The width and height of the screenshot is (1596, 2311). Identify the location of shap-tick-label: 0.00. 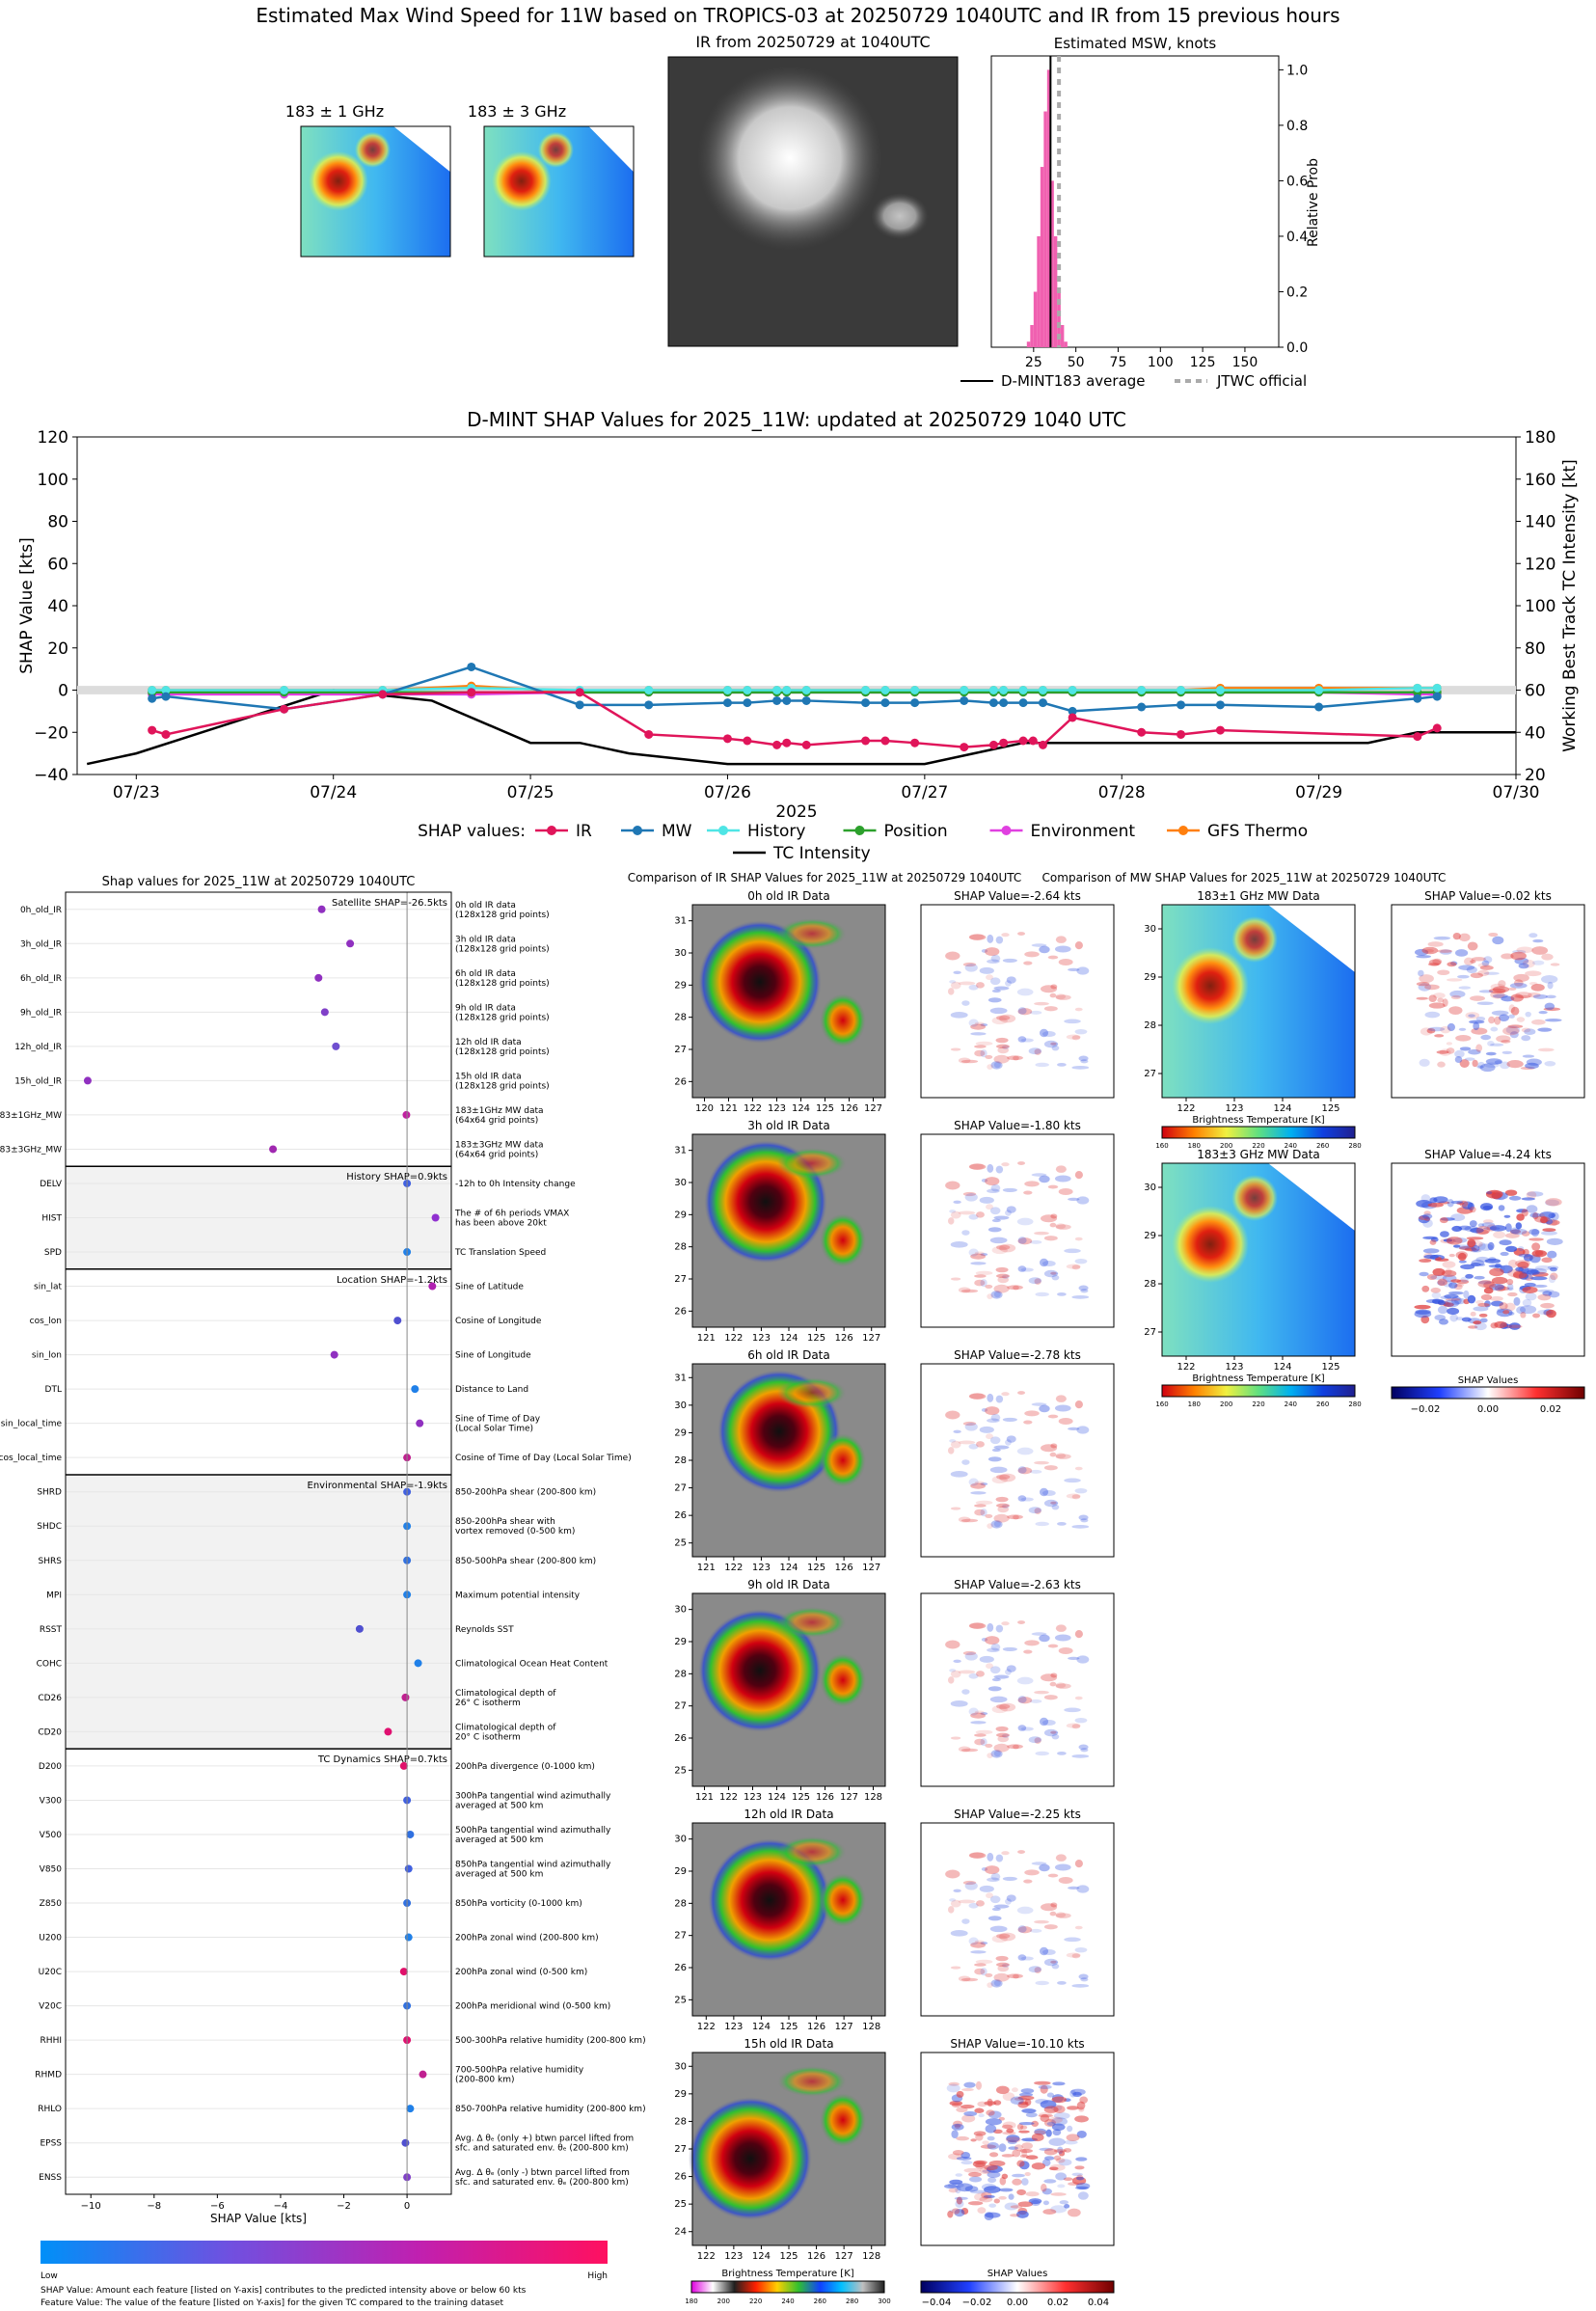
(1018, 2302).